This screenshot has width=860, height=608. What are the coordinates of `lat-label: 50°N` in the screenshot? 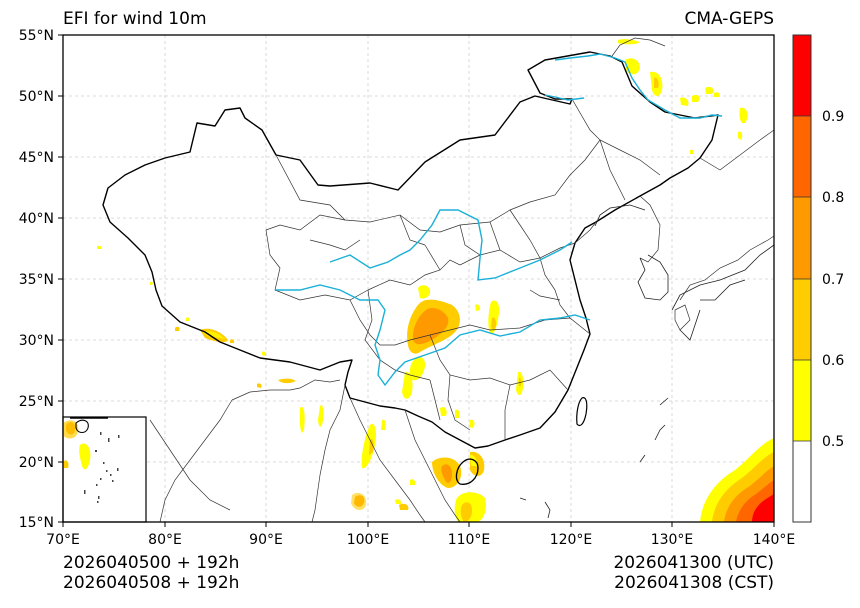 It's located at (36, 97).